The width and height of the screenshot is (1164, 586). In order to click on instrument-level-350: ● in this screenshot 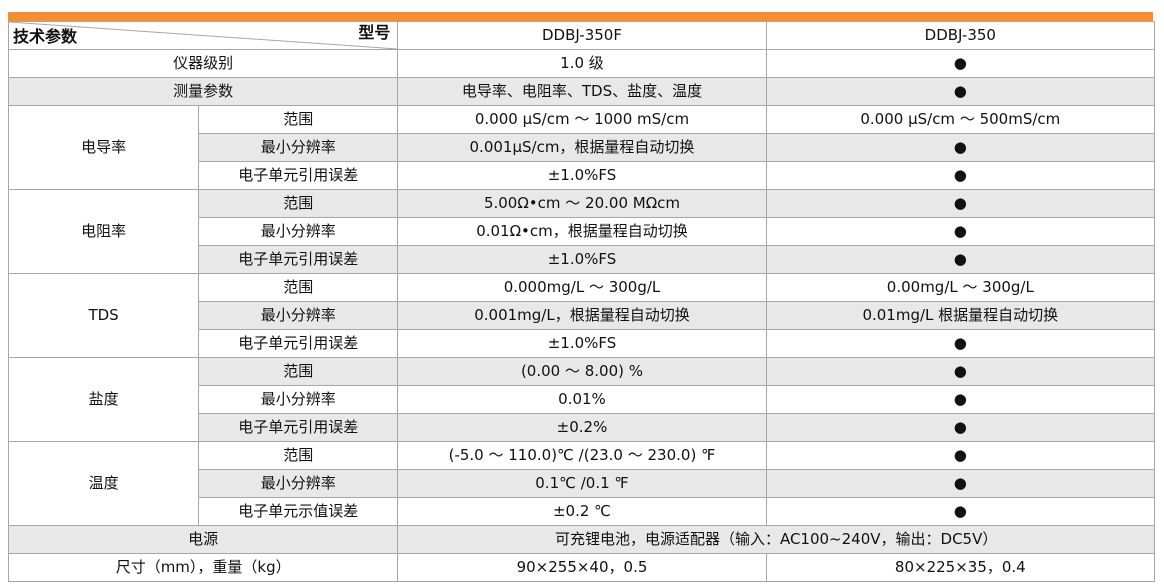, I will do `click(960, 63)`.